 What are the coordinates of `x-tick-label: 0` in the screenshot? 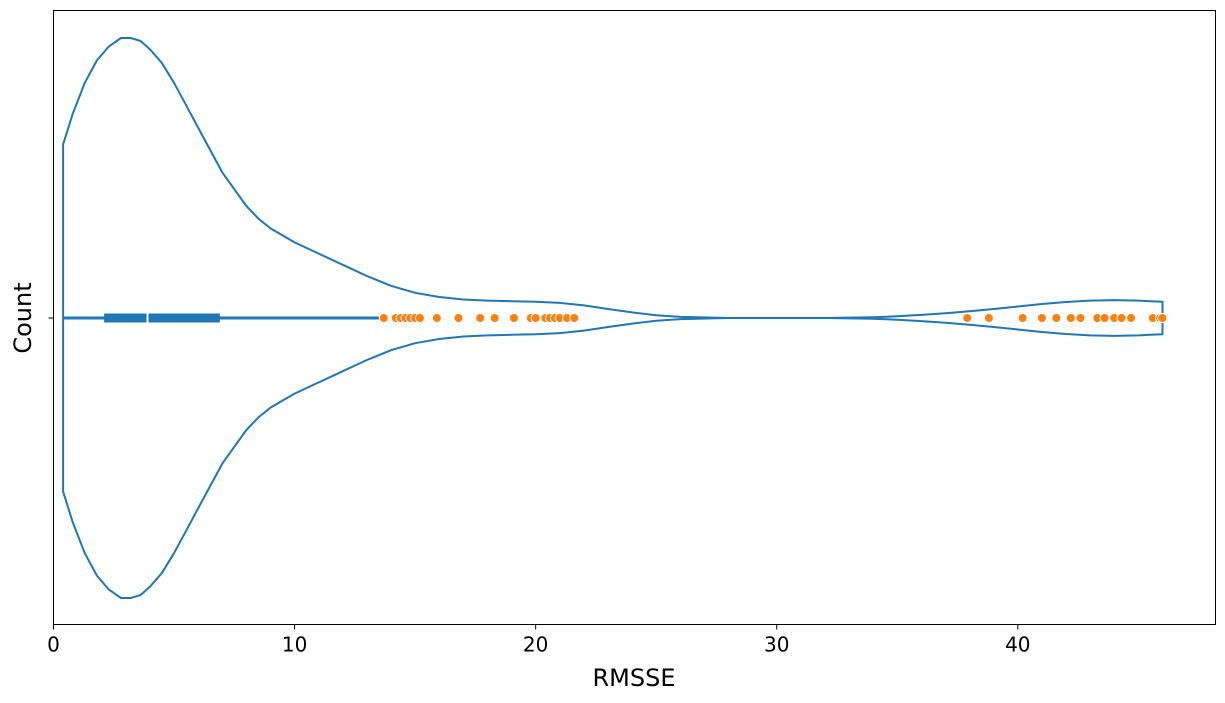 It's located at (53, 645).